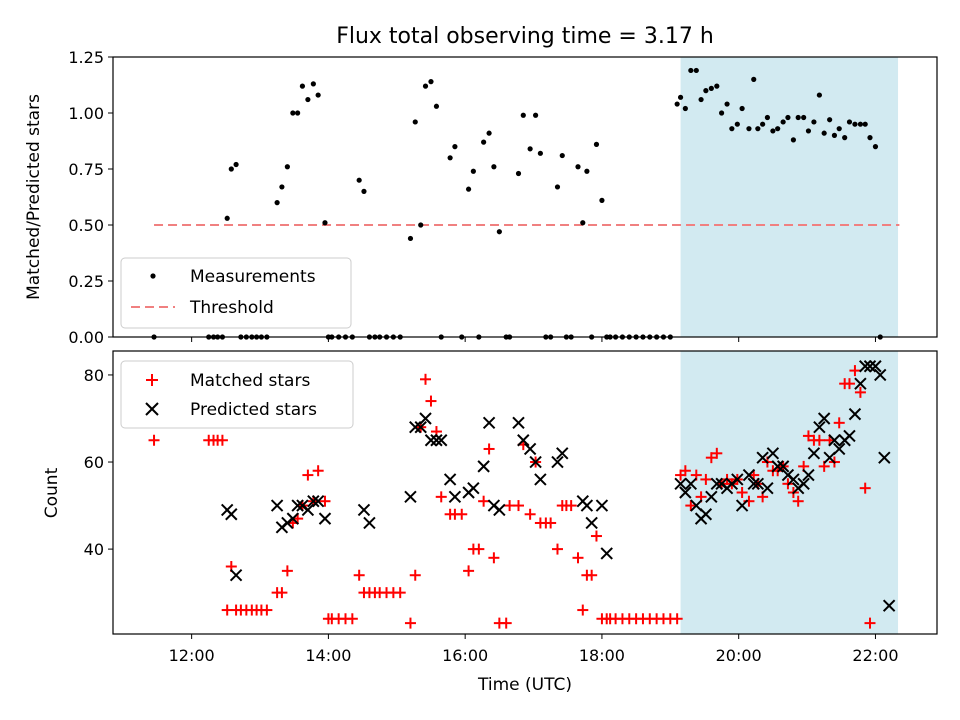  I want to click on legend-matched-marker, so click(152, 380).